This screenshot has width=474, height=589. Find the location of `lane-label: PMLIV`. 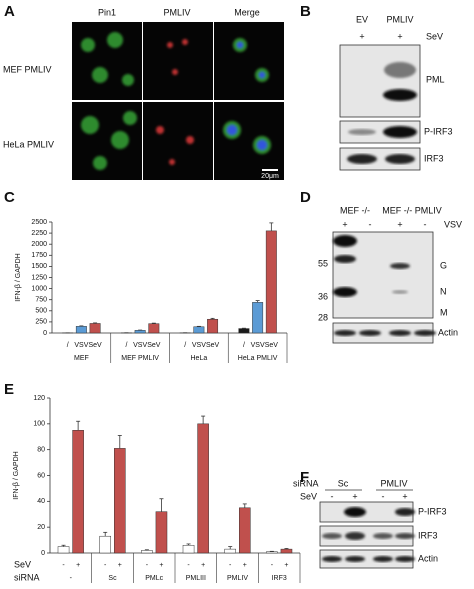

lane-label: PMLIV is located at coordinates (393, 483).